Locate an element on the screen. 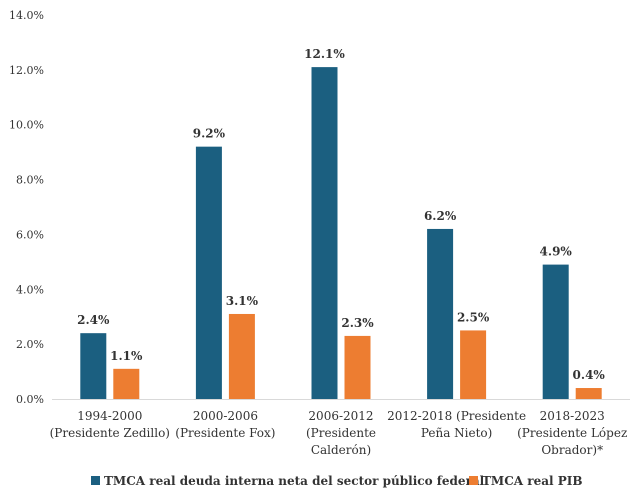 This screenshot has height=504, width=636. y-tick-label: 2.0% is located at coordinates (30, 344).